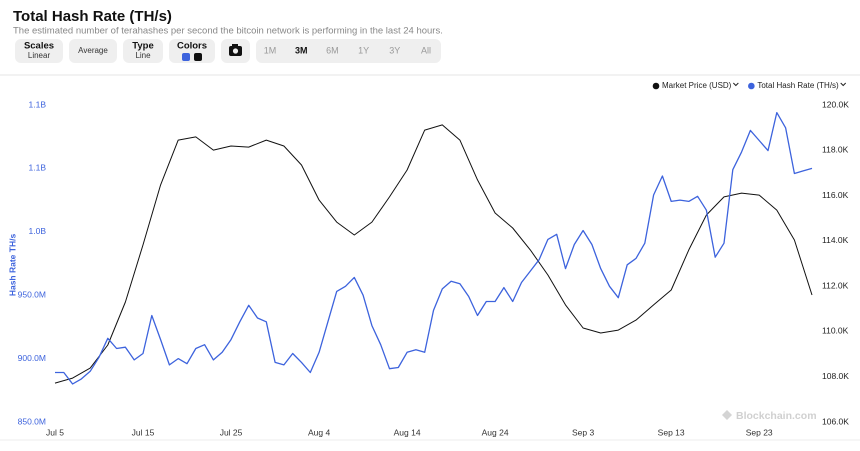 This screenshot has height=451, width=860. What do you see at coordinates (301, 50) in the screenshot?
I see `range-button: 3M` at bounding box center [301, 50].